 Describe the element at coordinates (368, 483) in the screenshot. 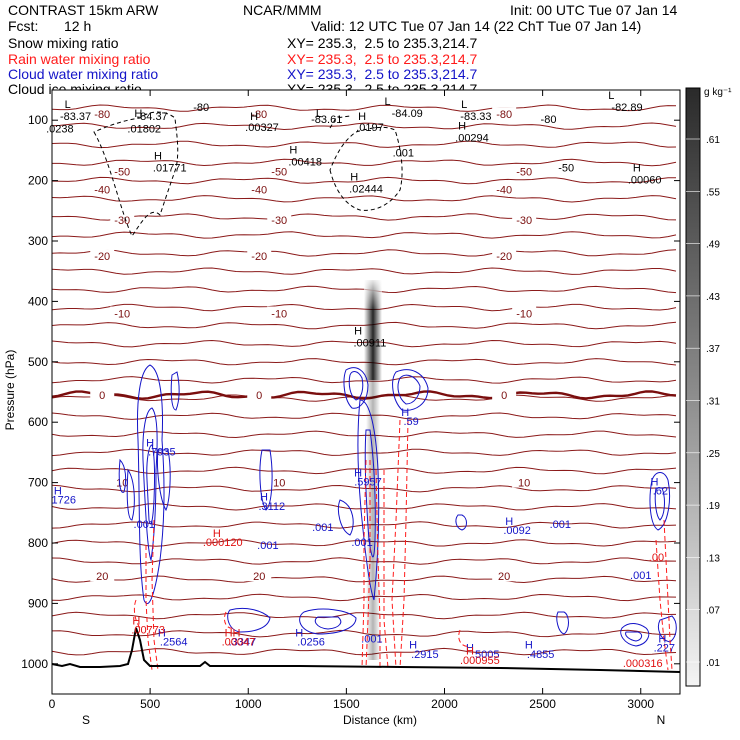

I see `cloud-water-label: .5957` at that location.